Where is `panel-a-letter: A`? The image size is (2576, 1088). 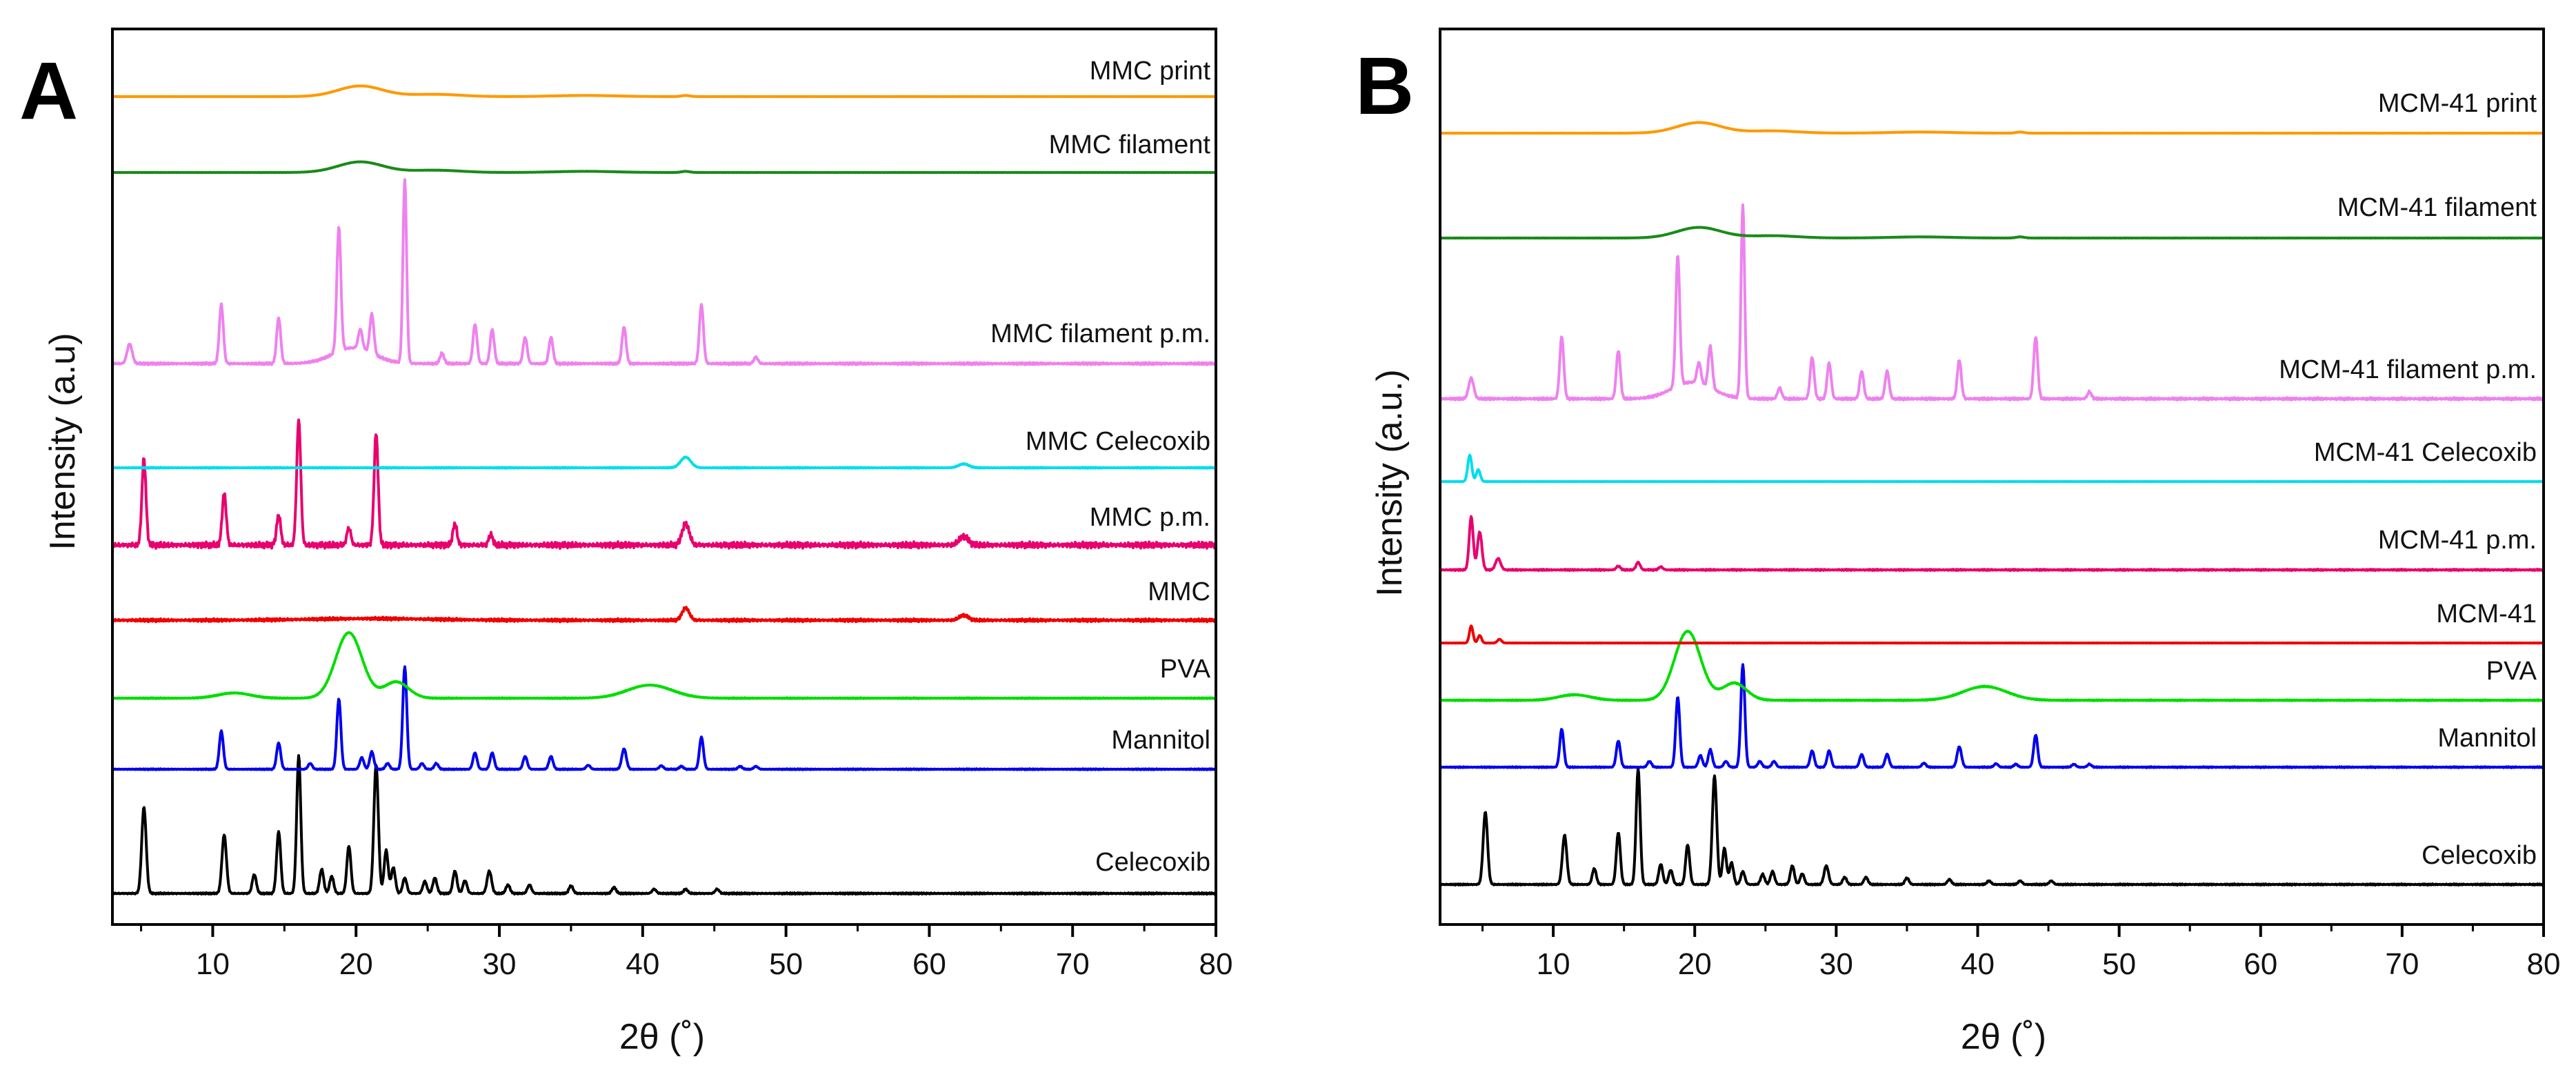 panel-a-letter: A is located at coordinates (48, 91).